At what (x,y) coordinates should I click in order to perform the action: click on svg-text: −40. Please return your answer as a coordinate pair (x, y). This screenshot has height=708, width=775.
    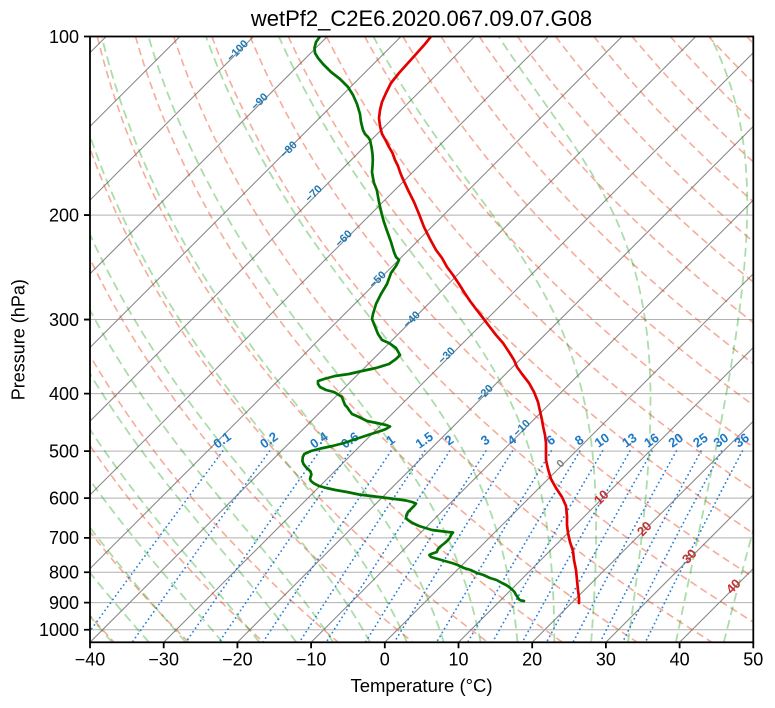
    Looking at the image, I should click on (90, 659).